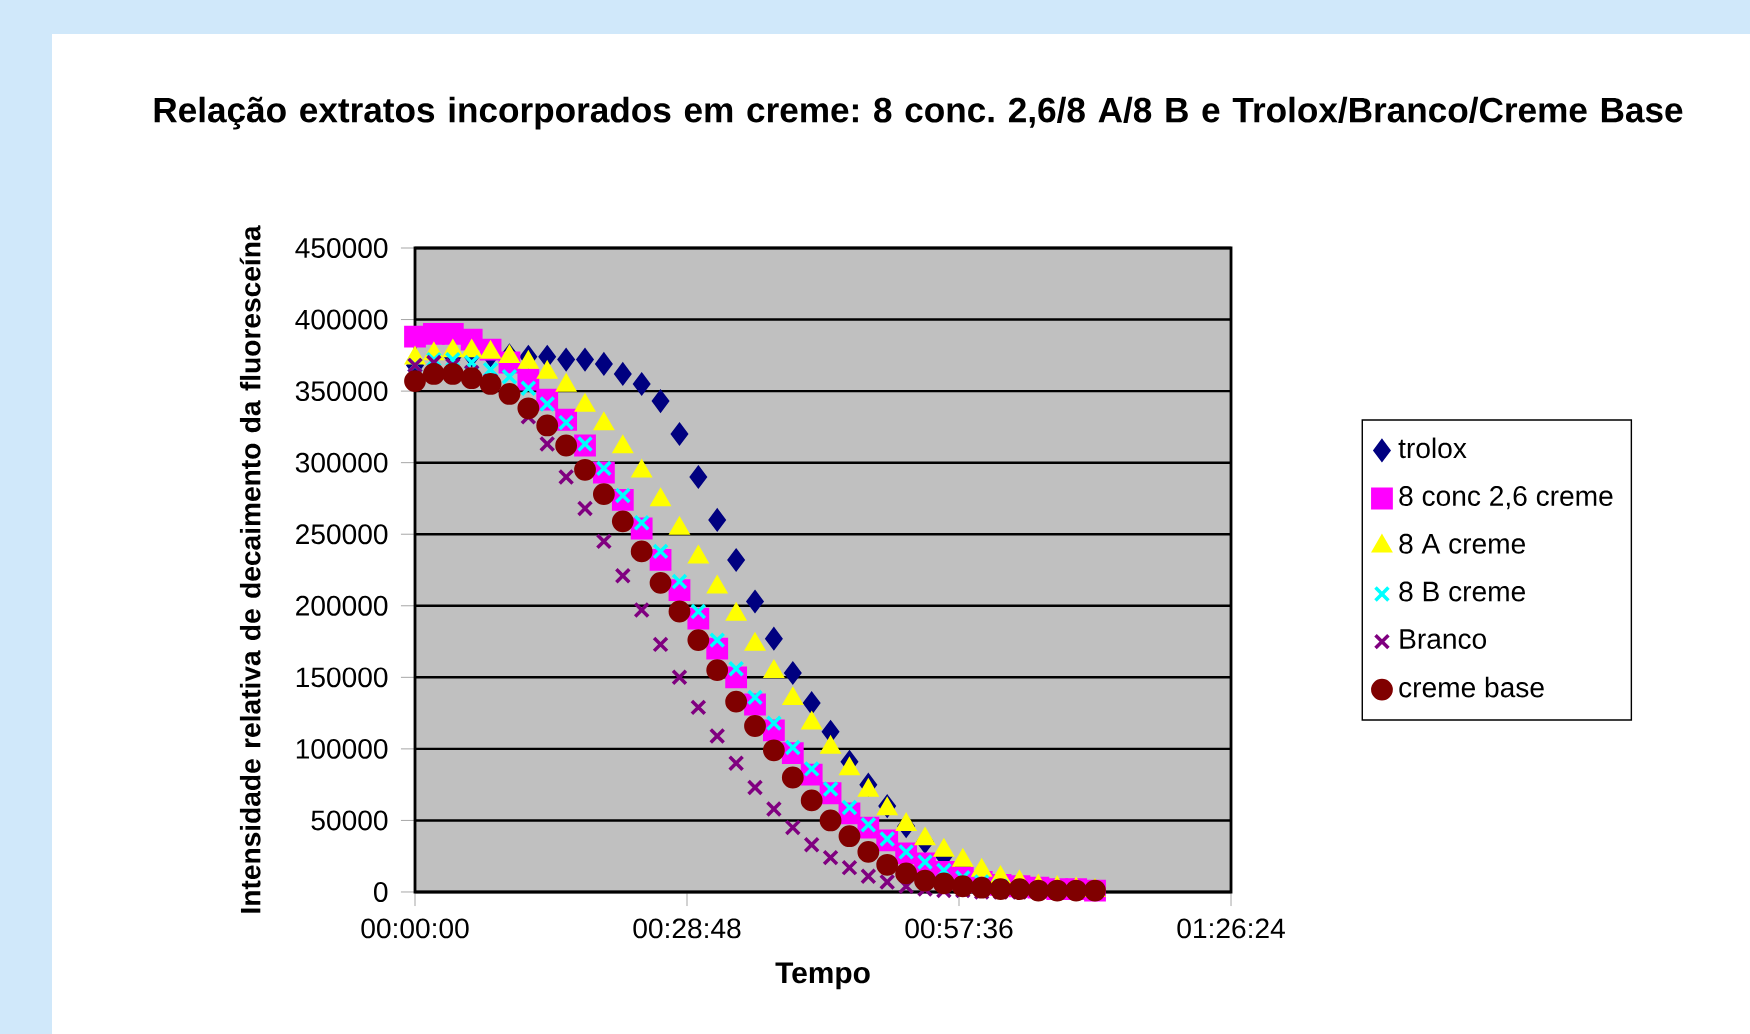 This screenshot has height=1034, width=1750. I want to click on legend-label: 8 A creme, so click(1462, 543).